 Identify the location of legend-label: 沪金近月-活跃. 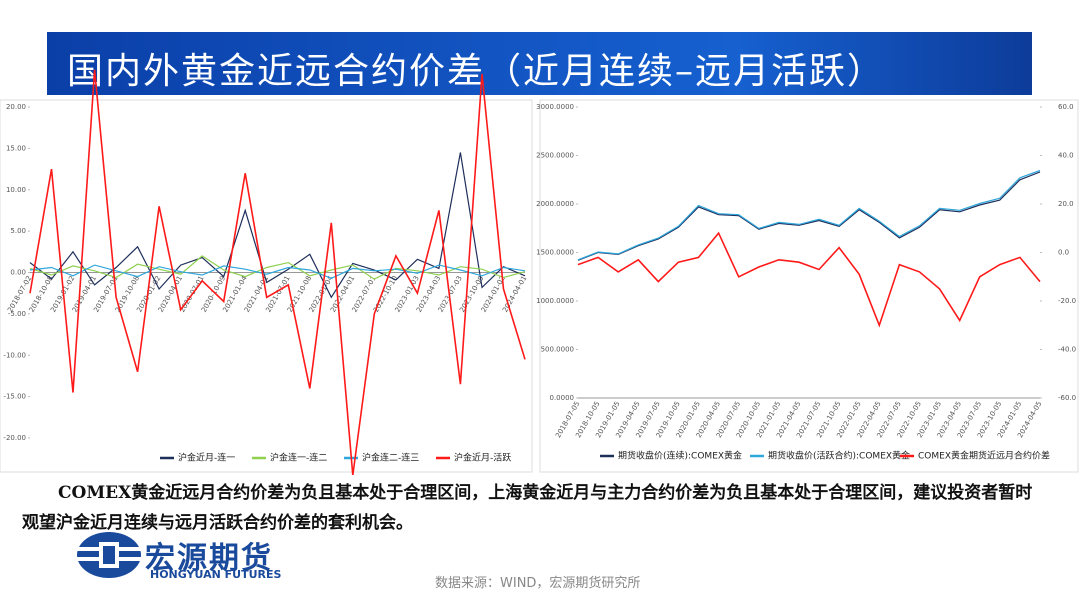
(482, 458).